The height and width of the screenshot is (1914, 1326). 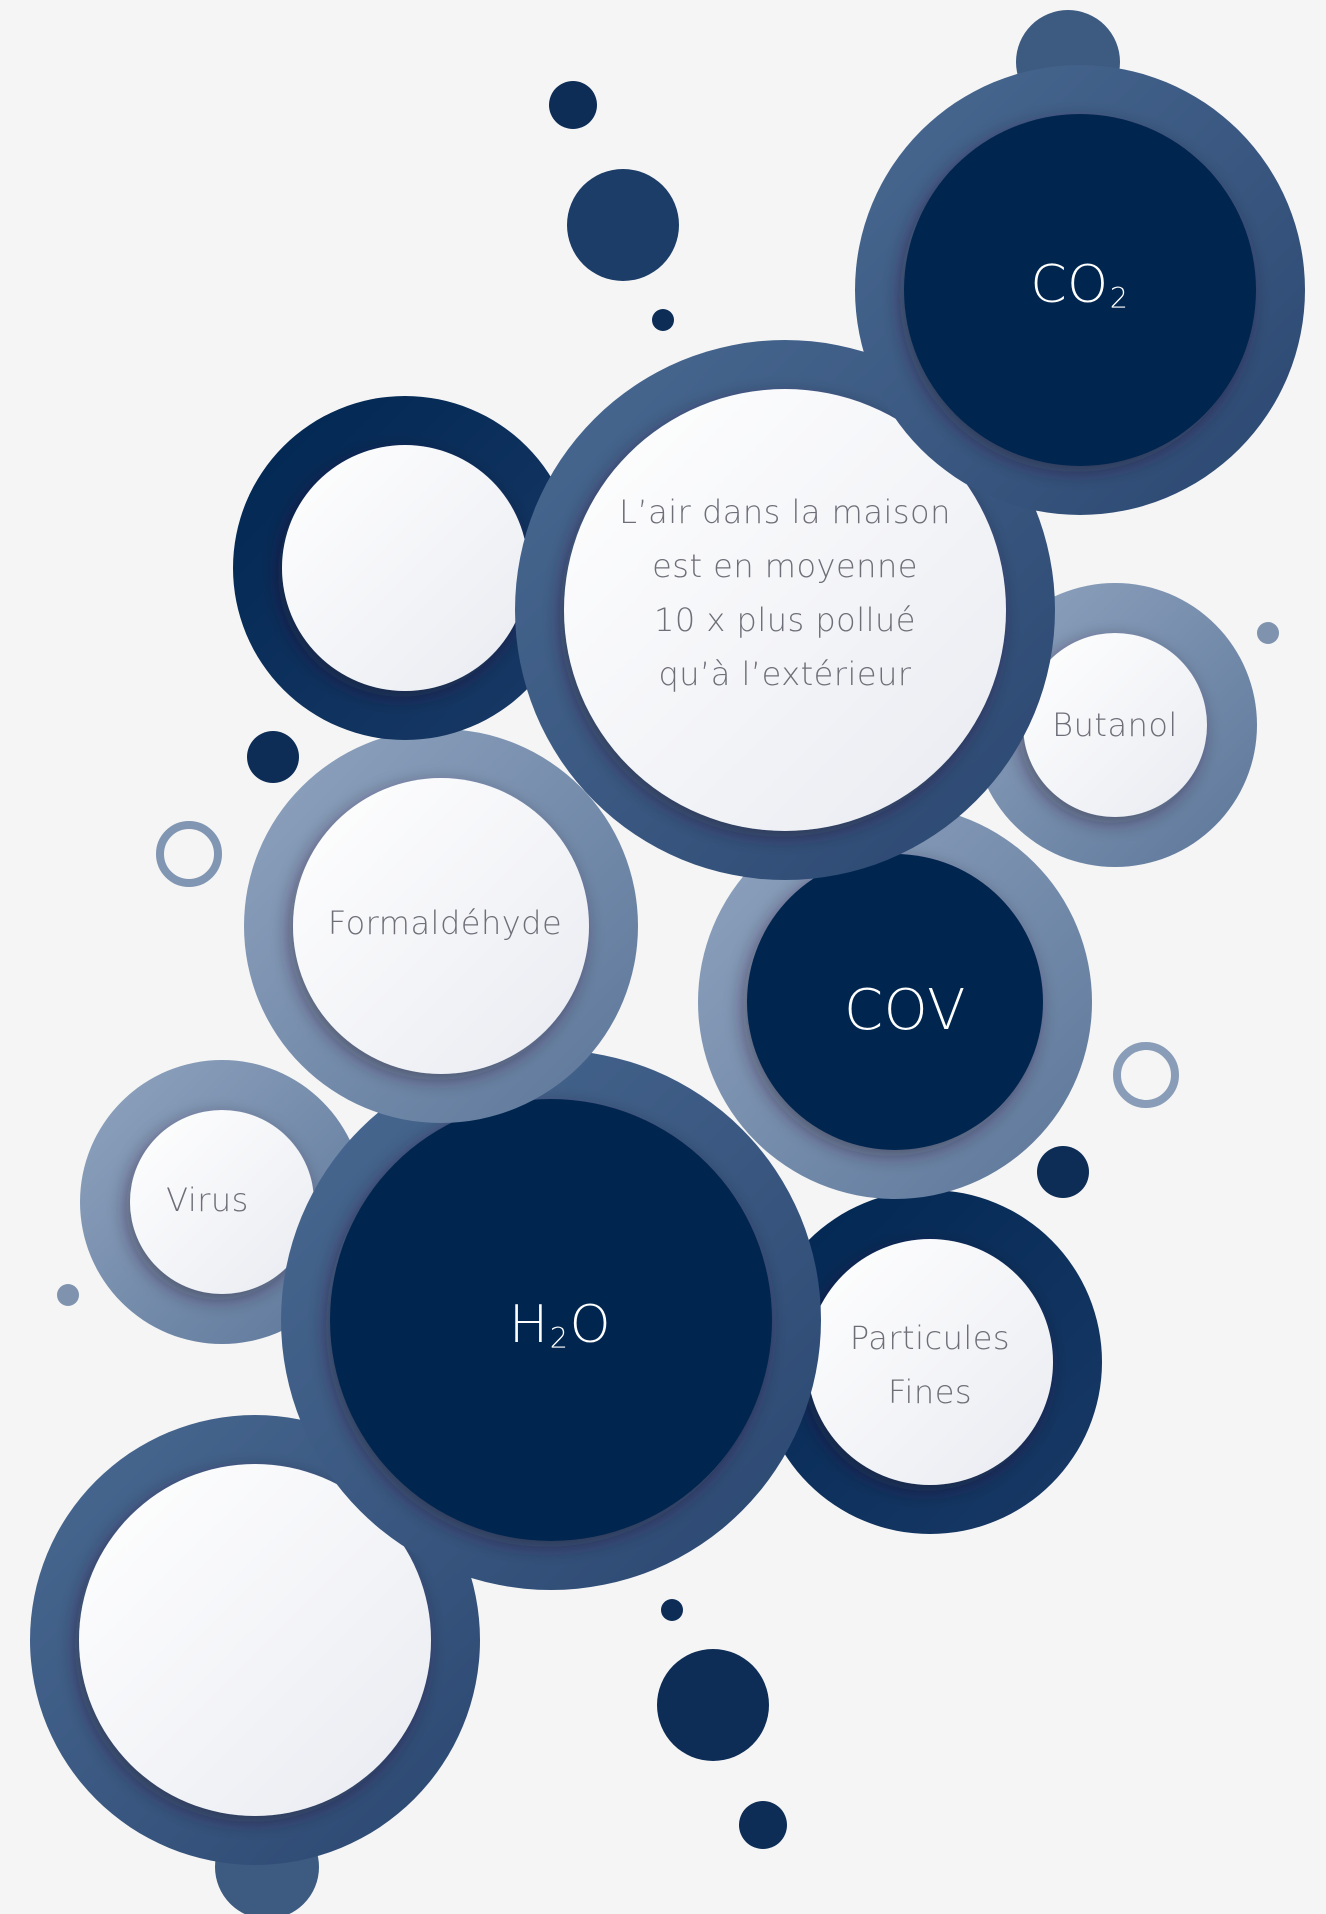 I want to click on formaldehyde-label: Formaldéhyde, so click(x=445, y=923).